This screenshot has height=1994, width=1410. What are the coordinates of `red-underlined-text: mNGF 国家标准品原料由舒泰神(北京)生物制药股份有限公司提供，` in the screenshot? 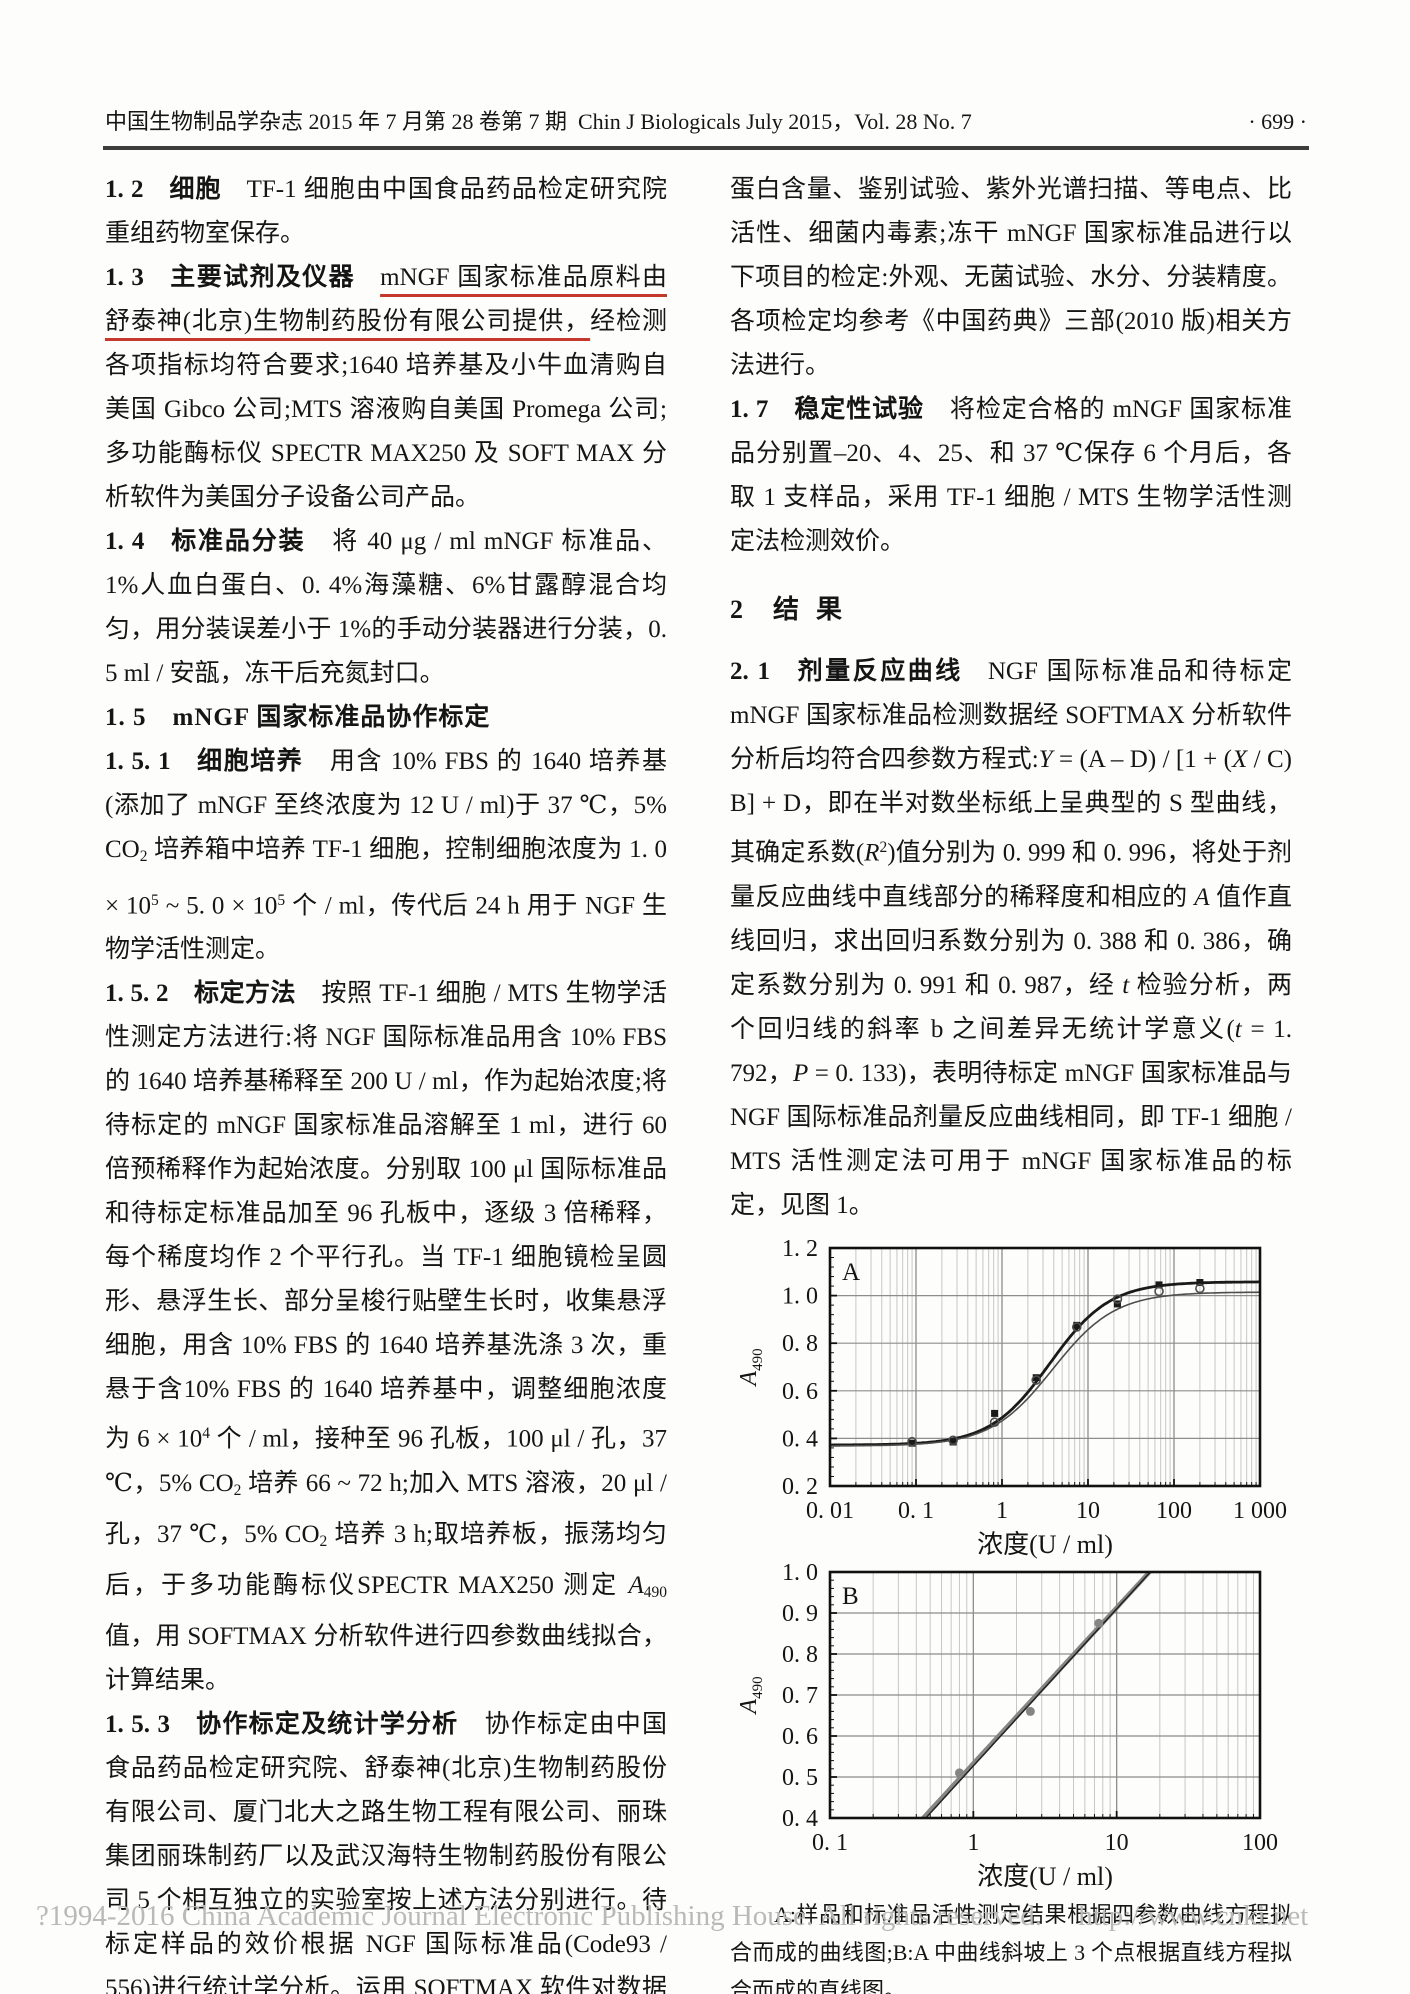 It's located at (386, 299).